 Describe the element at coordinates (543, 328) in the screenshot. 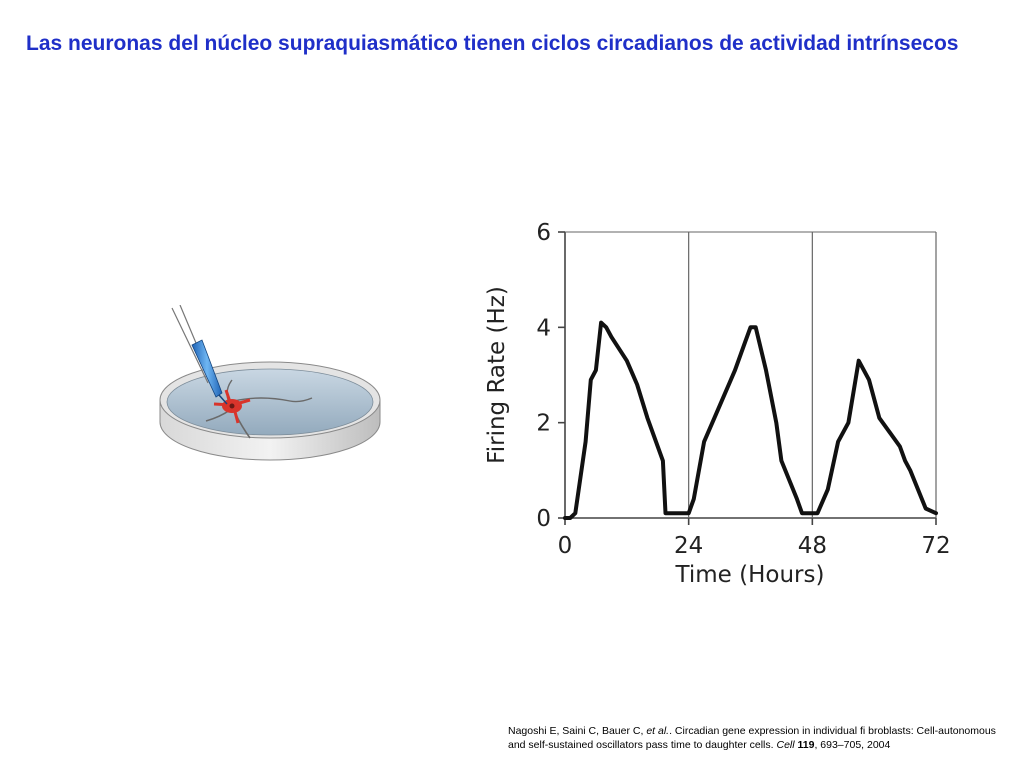

I see `y-tick-label: 4` at that location.